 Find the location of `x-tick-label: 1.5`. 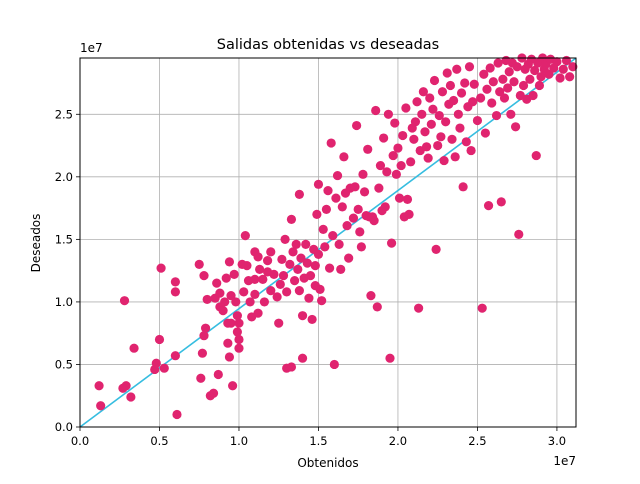

x-tick-label: 1.5 is located at coordinates (318, 441).